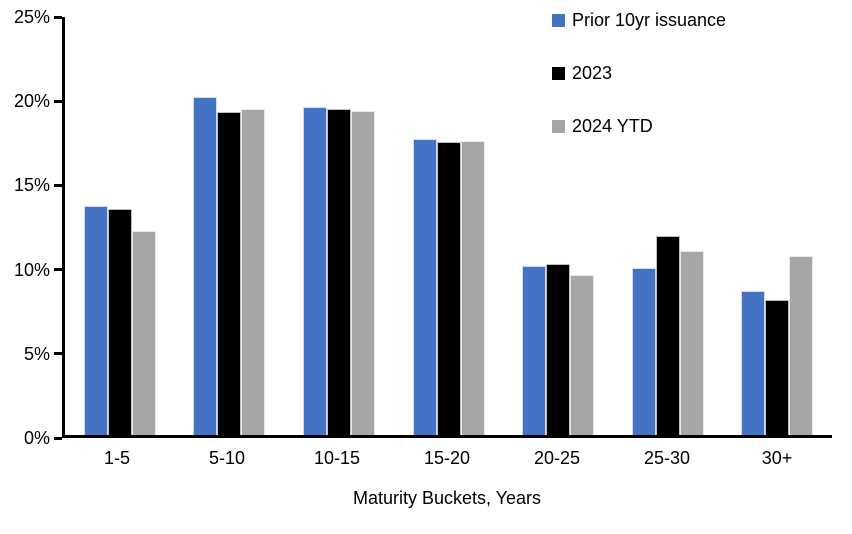 This screenshot has width=852, height=534. Describe the element at coordinates (592, 72) in the screenshot. I see `legend-label: 2023` at that location.